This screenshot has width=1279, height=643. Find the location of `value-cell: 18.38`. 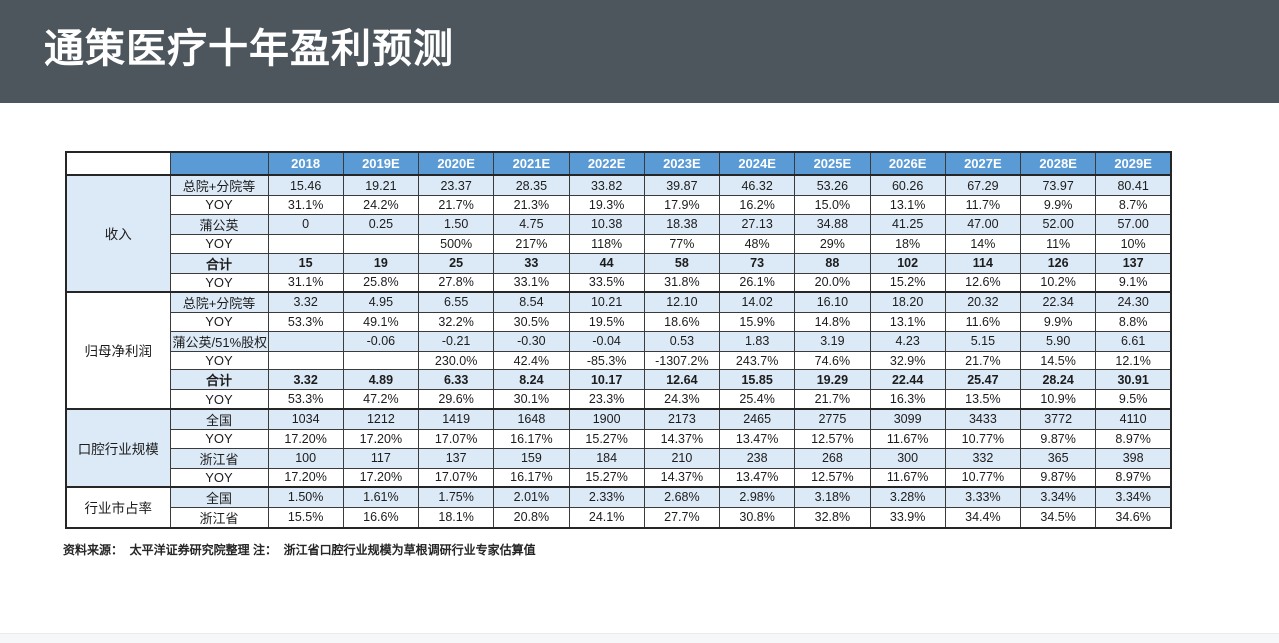

value-cell: 18.38 is located at coordinates (682, 224).